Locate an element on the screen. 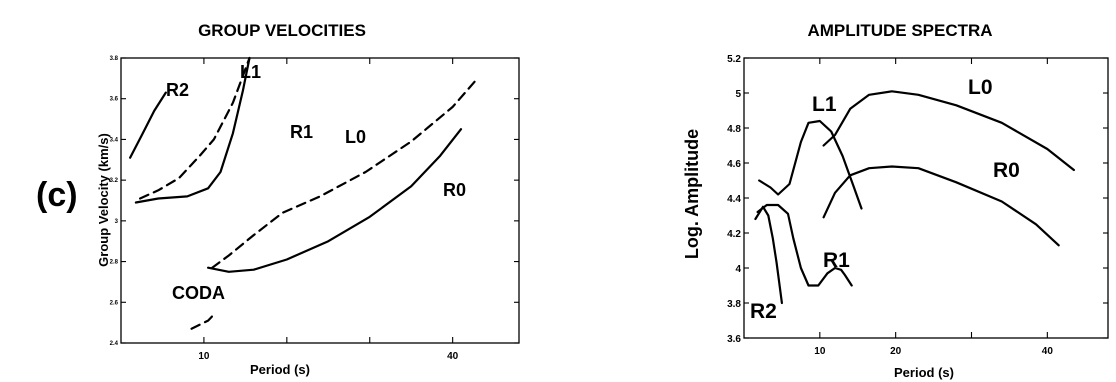  y-tick-label: 2.6 is located at coordinates (114, 303).